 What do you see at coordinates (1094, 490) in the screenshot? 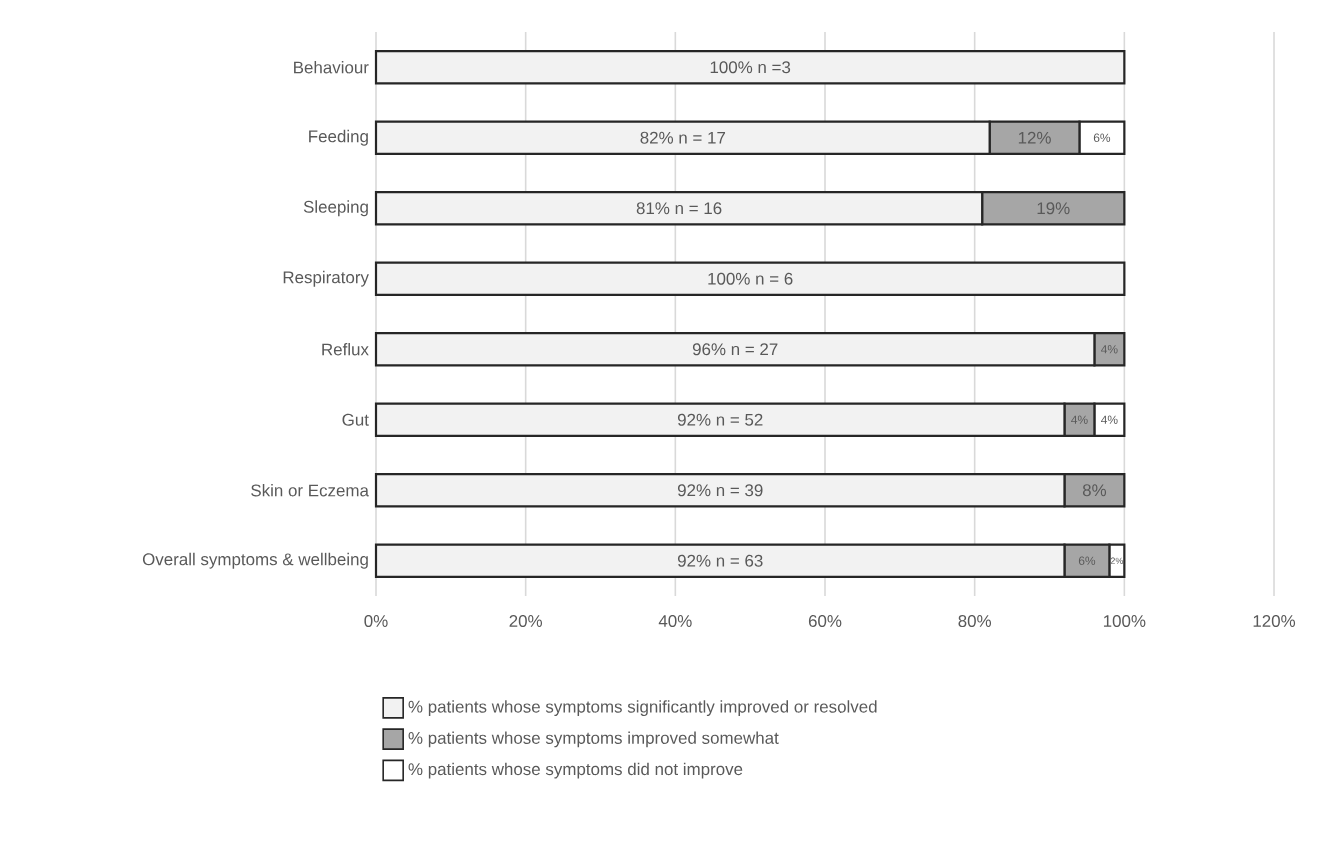
I see `data-label: 8%` at bounding box center [1094, 490].